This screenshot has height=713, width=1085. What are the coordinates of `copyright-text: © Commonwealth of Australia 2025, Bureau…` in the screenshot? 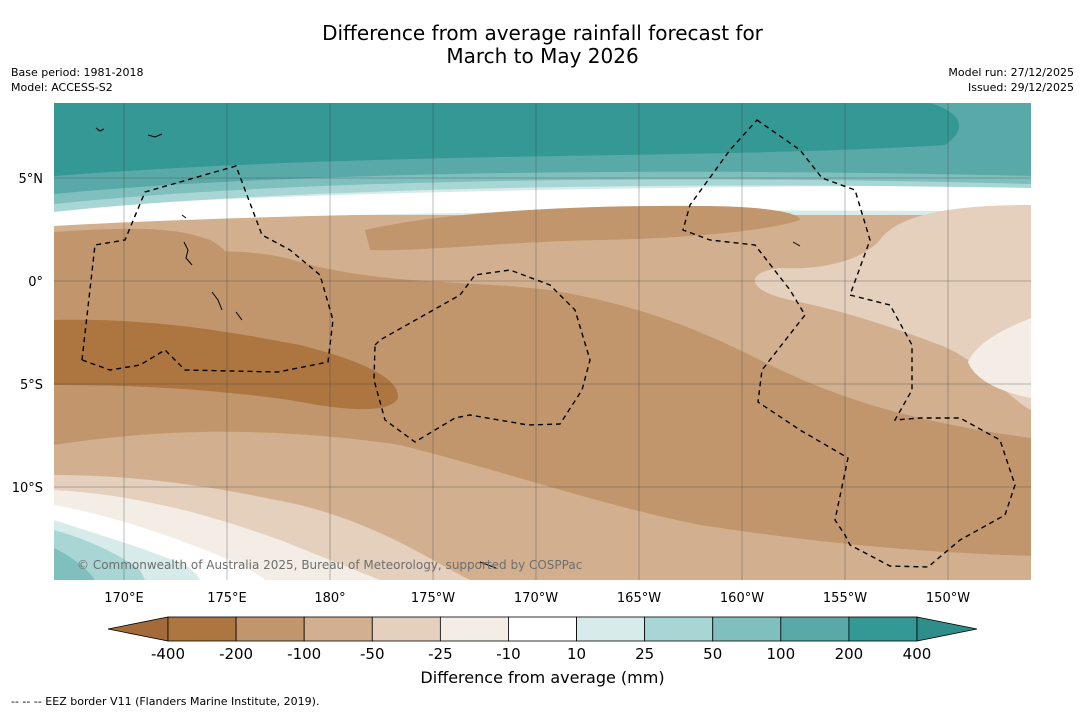 It's located at (330, 565).